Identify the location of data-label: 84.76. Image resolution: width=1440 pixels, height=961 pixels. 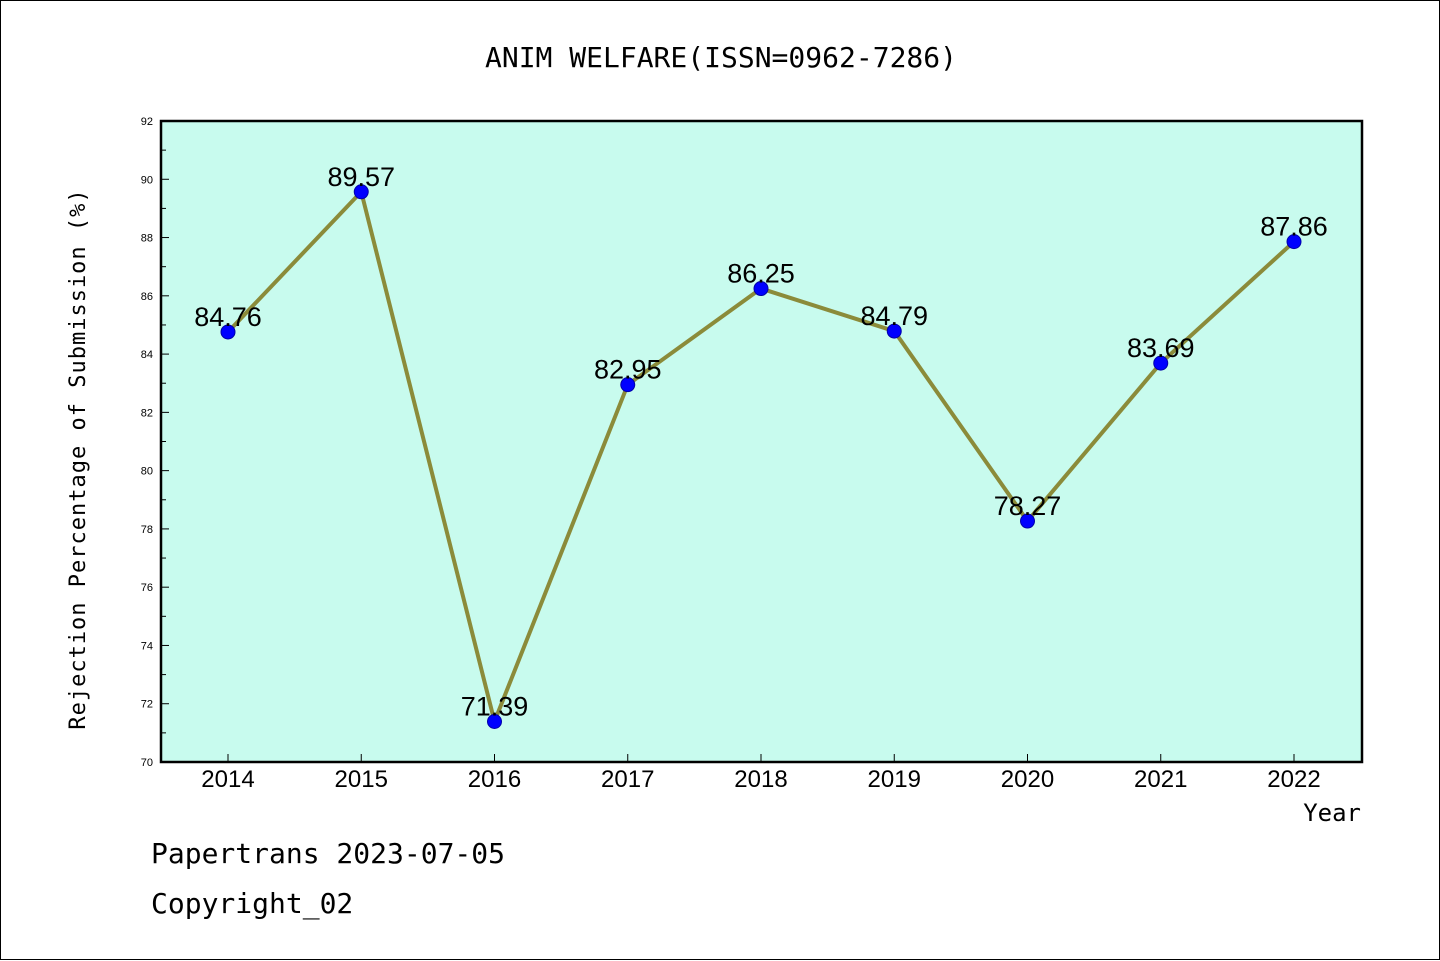
(228, 317).